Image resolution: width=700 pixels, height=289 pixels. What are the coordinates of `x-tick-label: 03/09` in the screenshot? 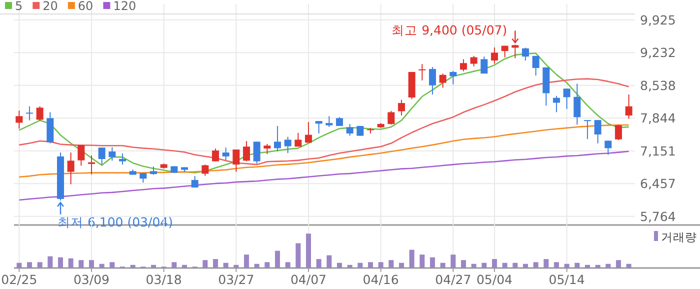 It's located at (91, 279).